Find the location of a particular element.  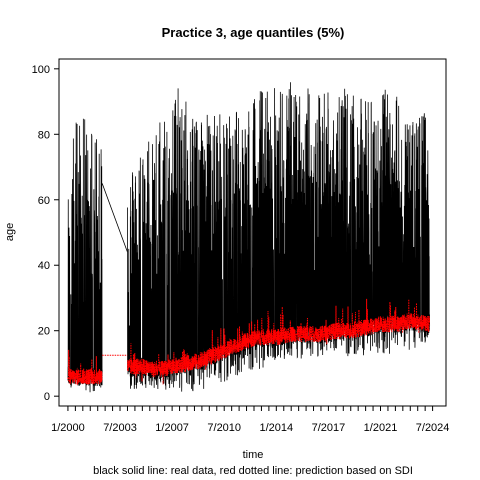

x-tick-label: 1/2000 is located at coordinates (68, 428).